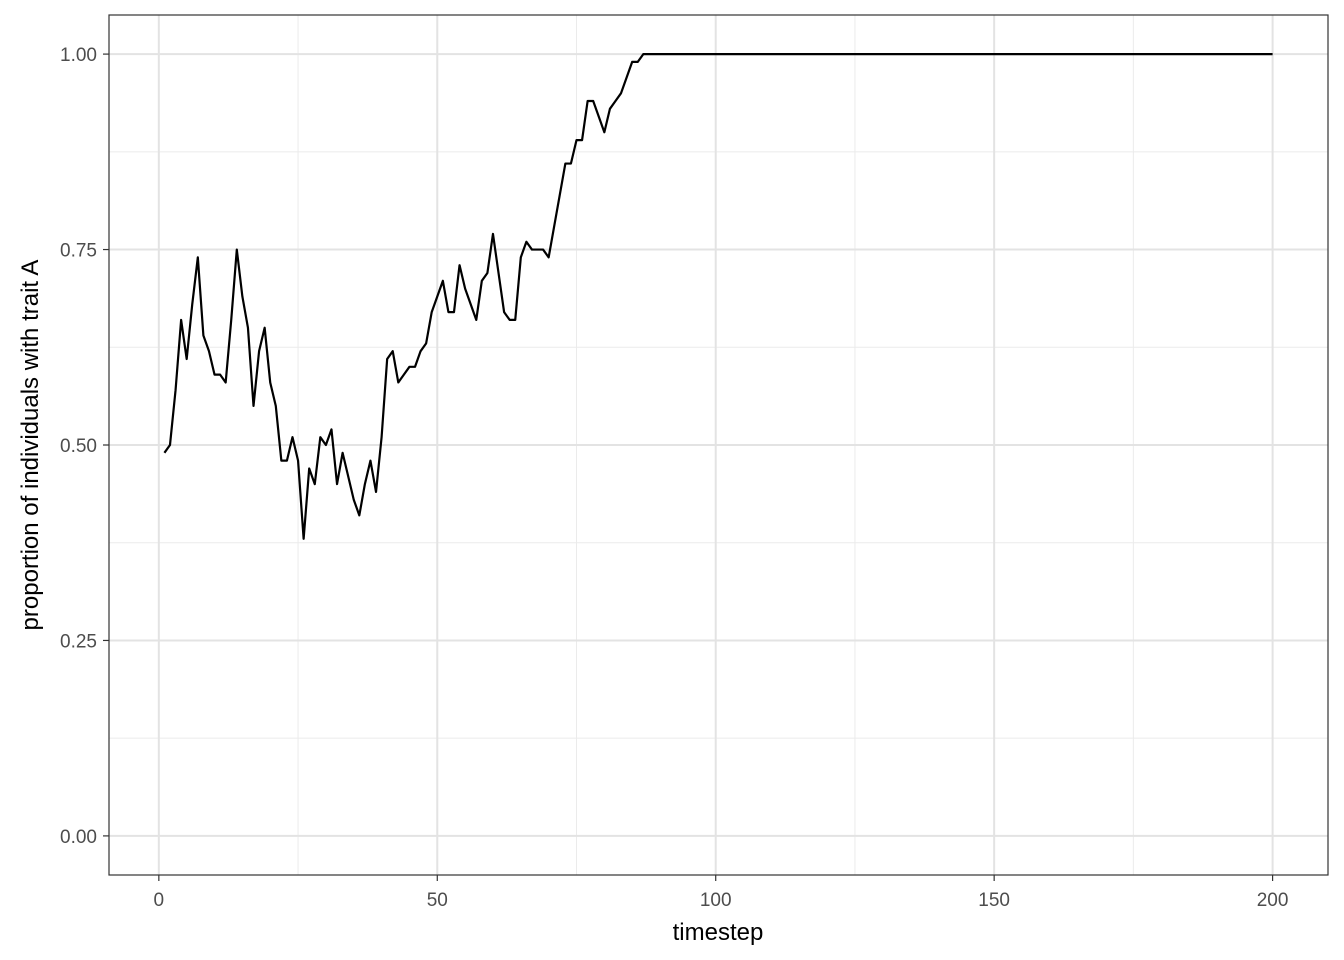 This screenshot has height=960, width=1344. Describe the element at coordinates (78, 446) in the screenshot. I see `y-tick-label: 0.50` at that location.